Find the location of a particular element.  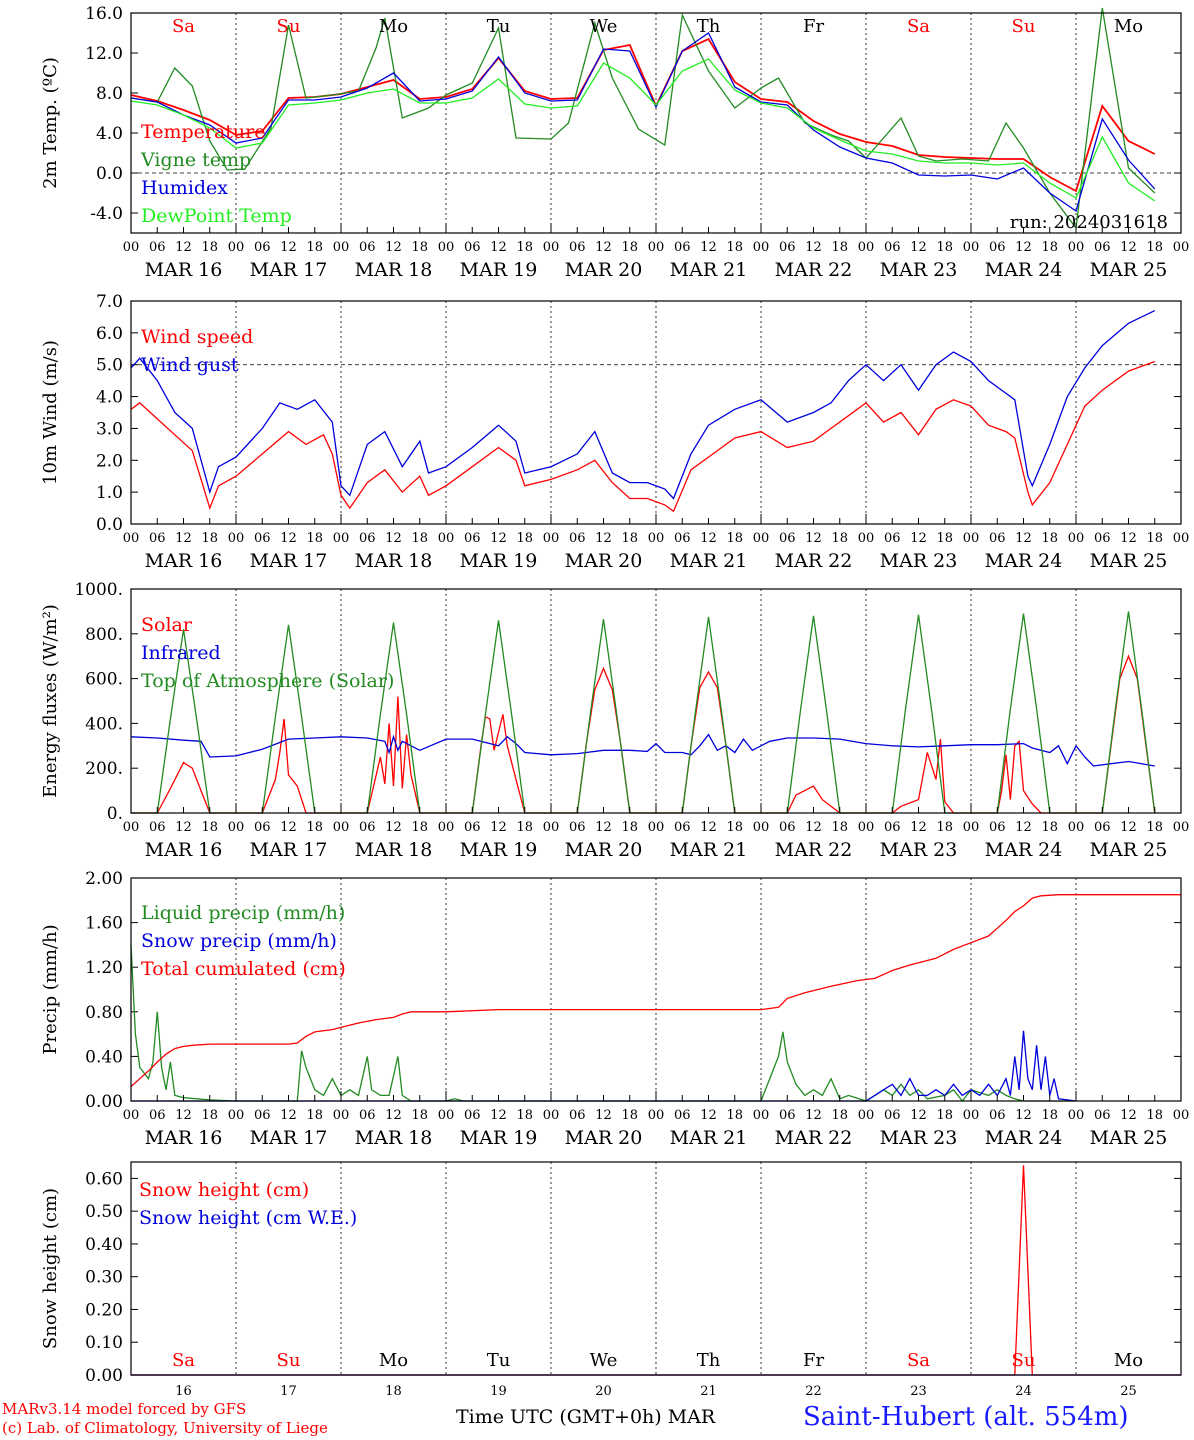

panel-frame is located at coordinates (656, 1268).